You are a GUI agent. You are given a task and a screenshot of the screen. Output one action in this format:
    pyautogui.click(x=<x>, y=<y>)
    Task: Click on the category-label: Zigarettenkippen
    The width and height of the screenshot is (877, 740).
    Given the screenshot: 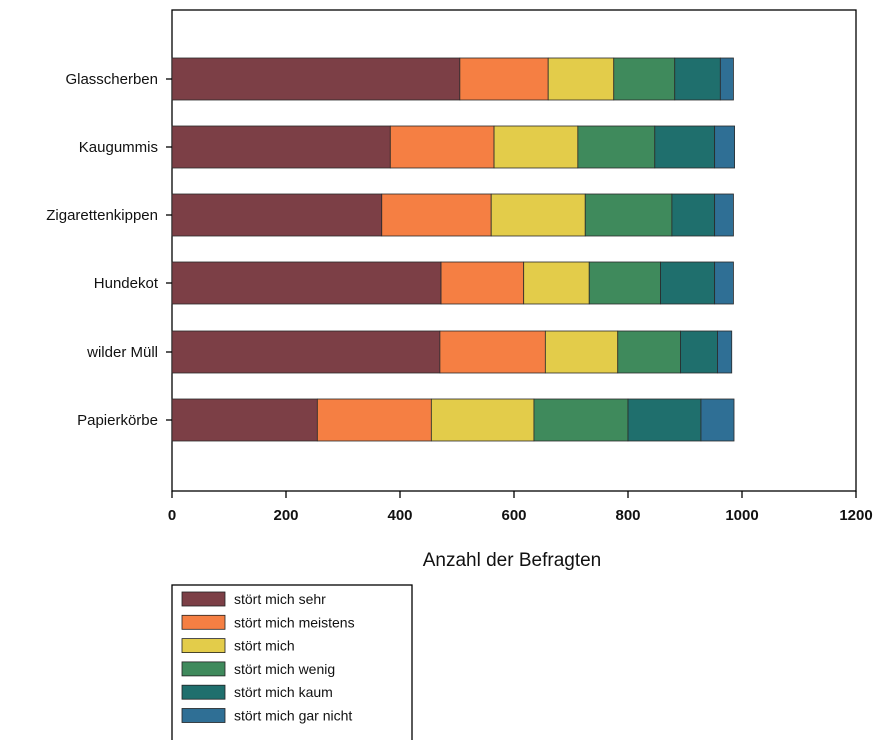 What is the action you would take?
    pyautogui.click(x=102, y=215)
    